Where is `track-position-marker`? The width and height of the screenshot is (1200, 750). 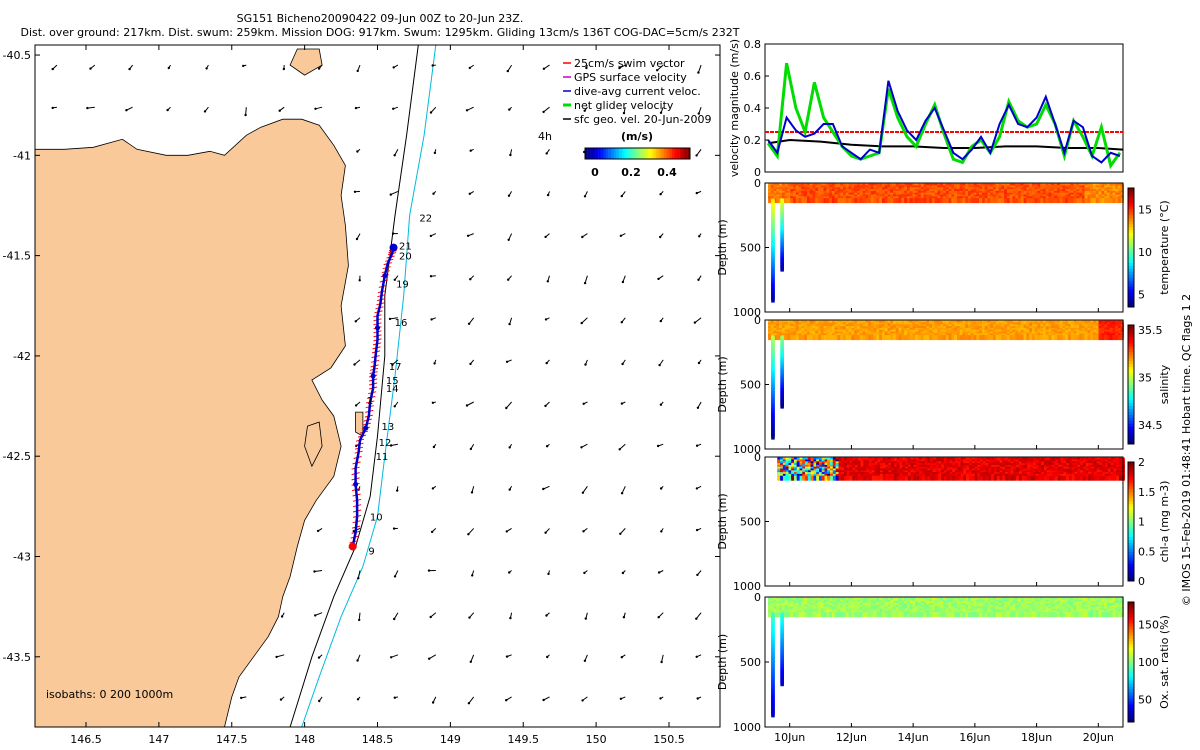 track-position-marker is located at coordinates (385, 276).